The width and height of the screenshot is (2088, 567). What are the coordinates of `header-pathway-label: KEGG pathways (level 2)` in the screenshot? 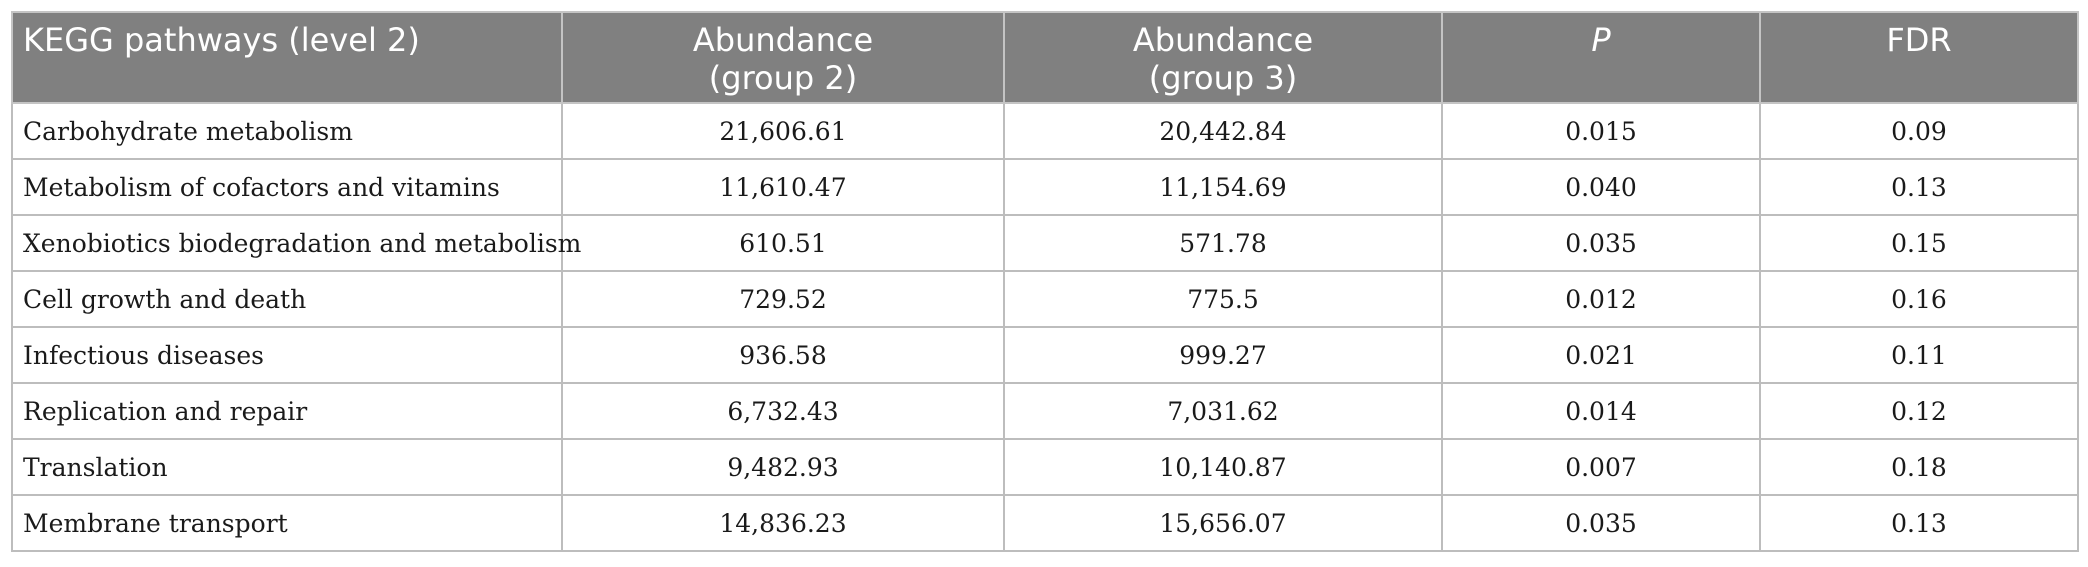 It's located at (221, 40).